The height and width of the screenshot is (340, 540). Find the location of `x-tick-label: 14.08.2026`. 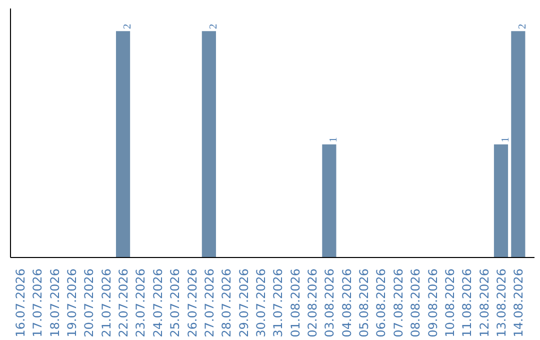

x-tick-label: 14.08.2026 is located at coordinates (519, 303).